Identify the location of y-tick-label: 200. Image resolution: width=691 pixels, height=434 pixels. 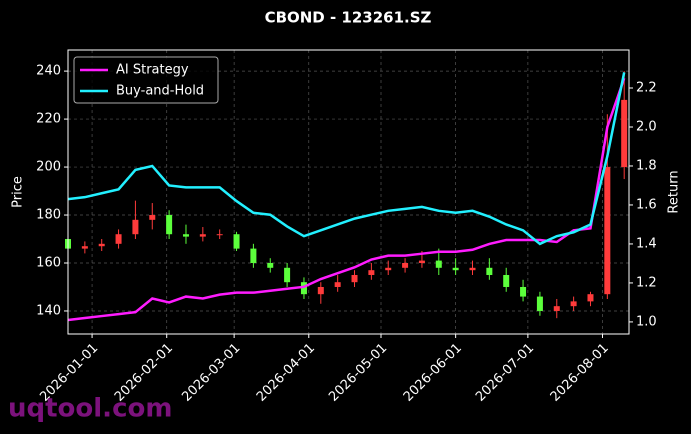
(48, 167).